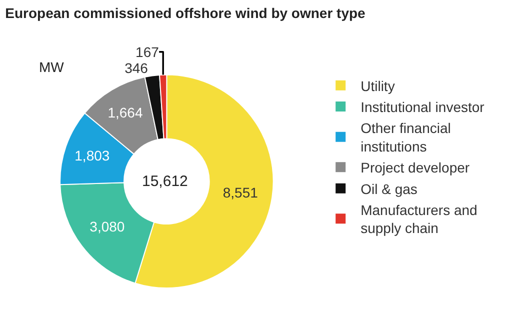 The height and width of the screenshot is (328, 518). I want to click on chart-title: European commissioned offshore wind by owner type, so click(185, 13).